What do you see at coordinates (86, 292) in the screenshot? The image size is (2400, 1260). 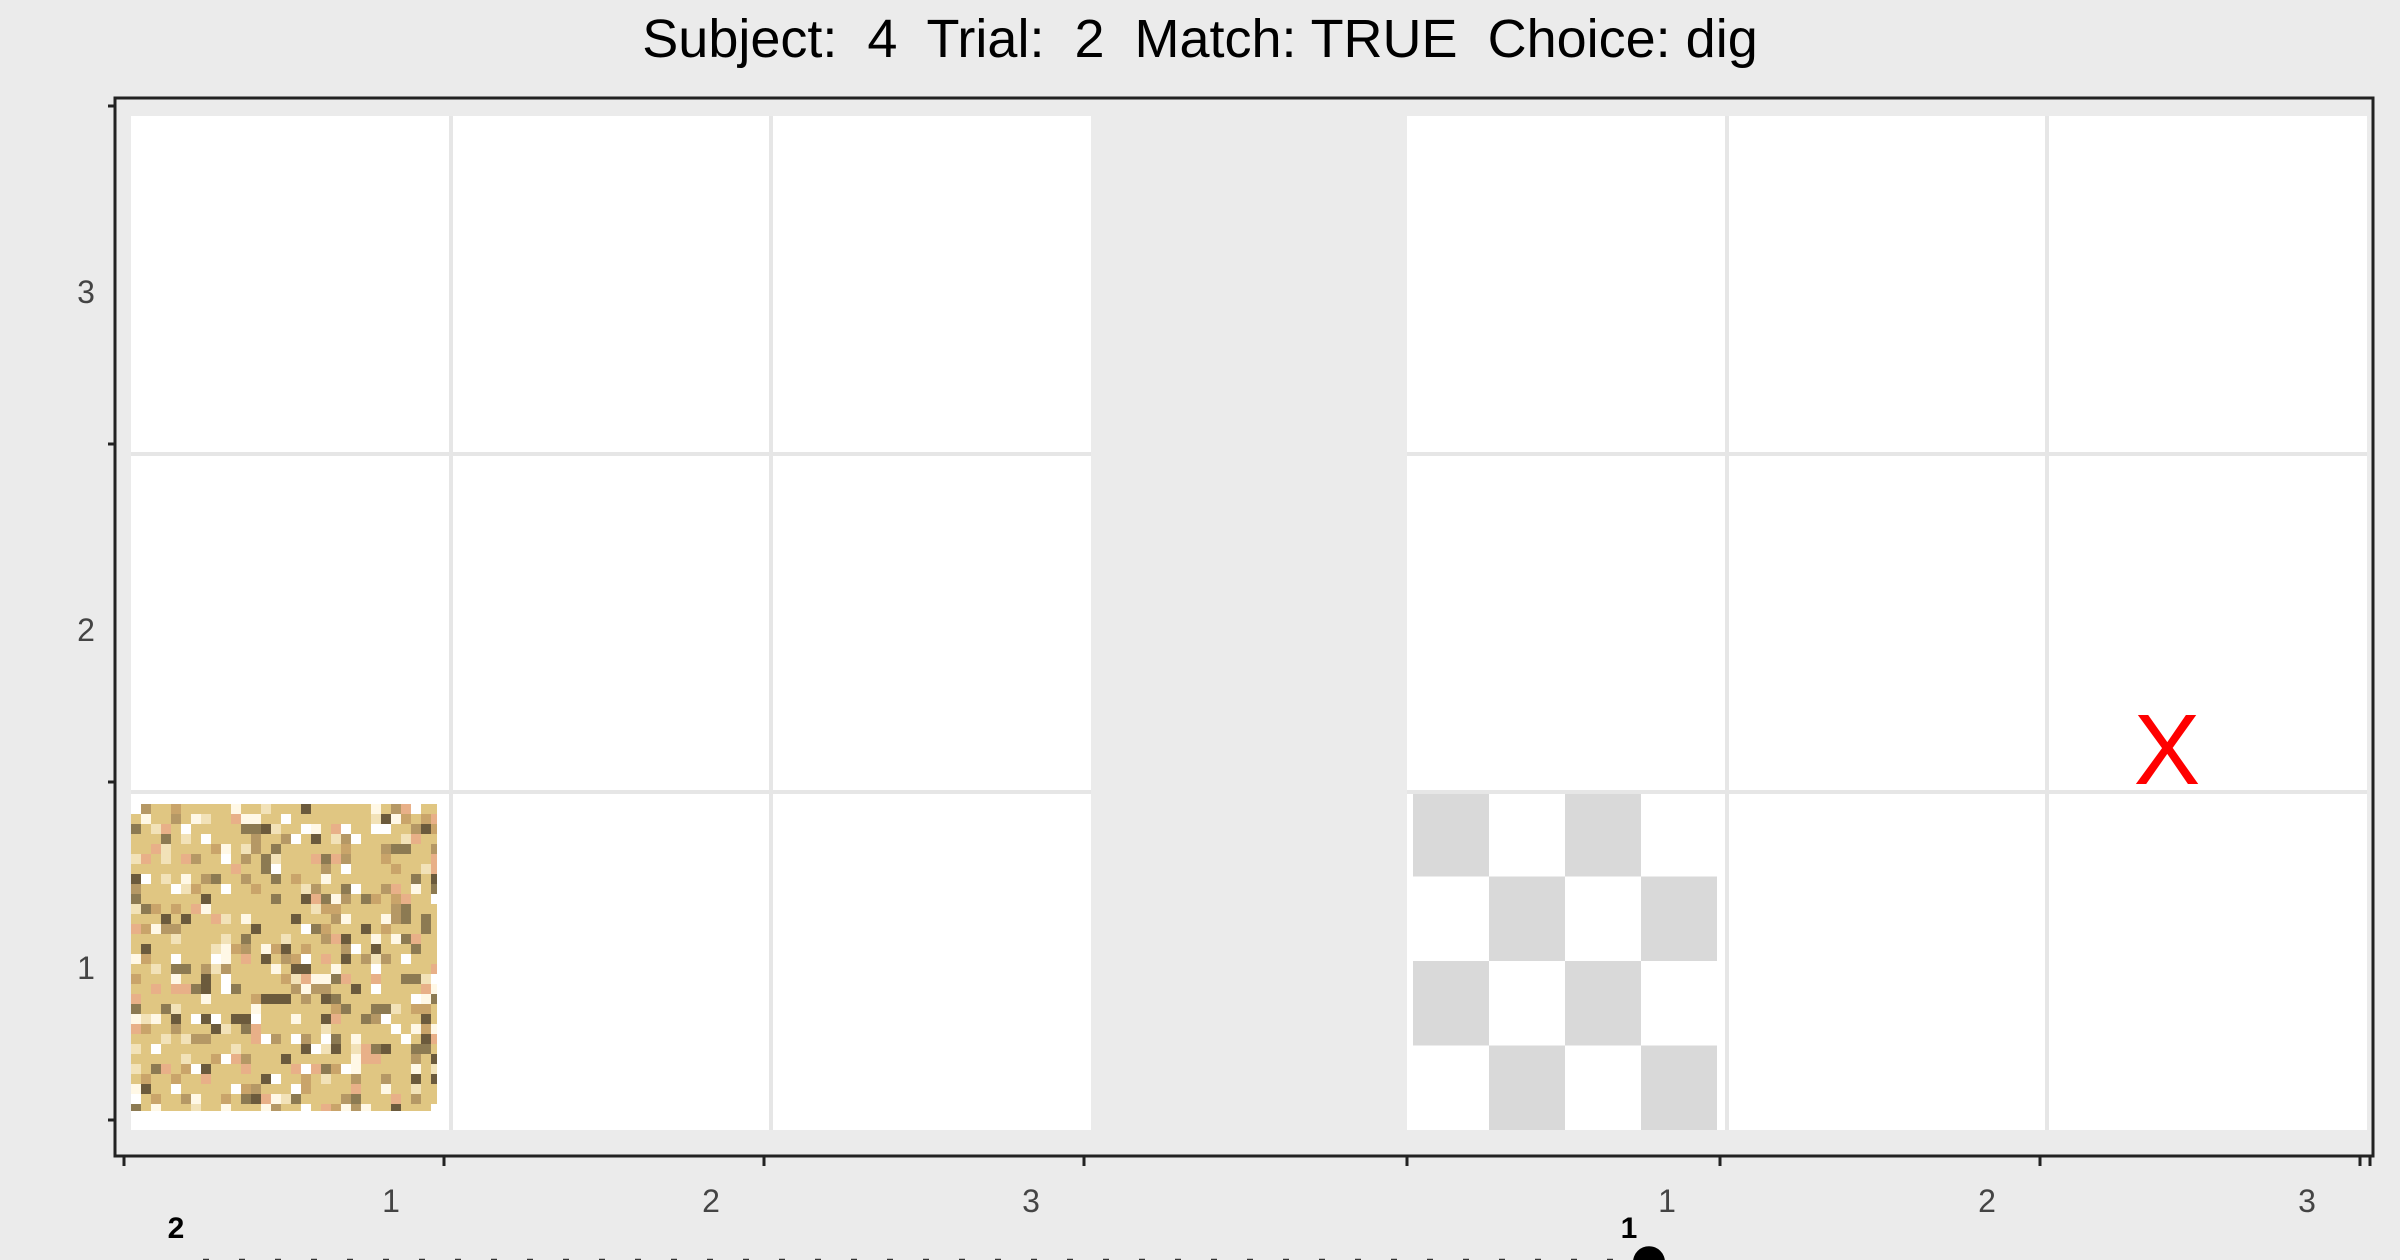 I see `y-tick-label: 3` at bounding box center [86, 292].